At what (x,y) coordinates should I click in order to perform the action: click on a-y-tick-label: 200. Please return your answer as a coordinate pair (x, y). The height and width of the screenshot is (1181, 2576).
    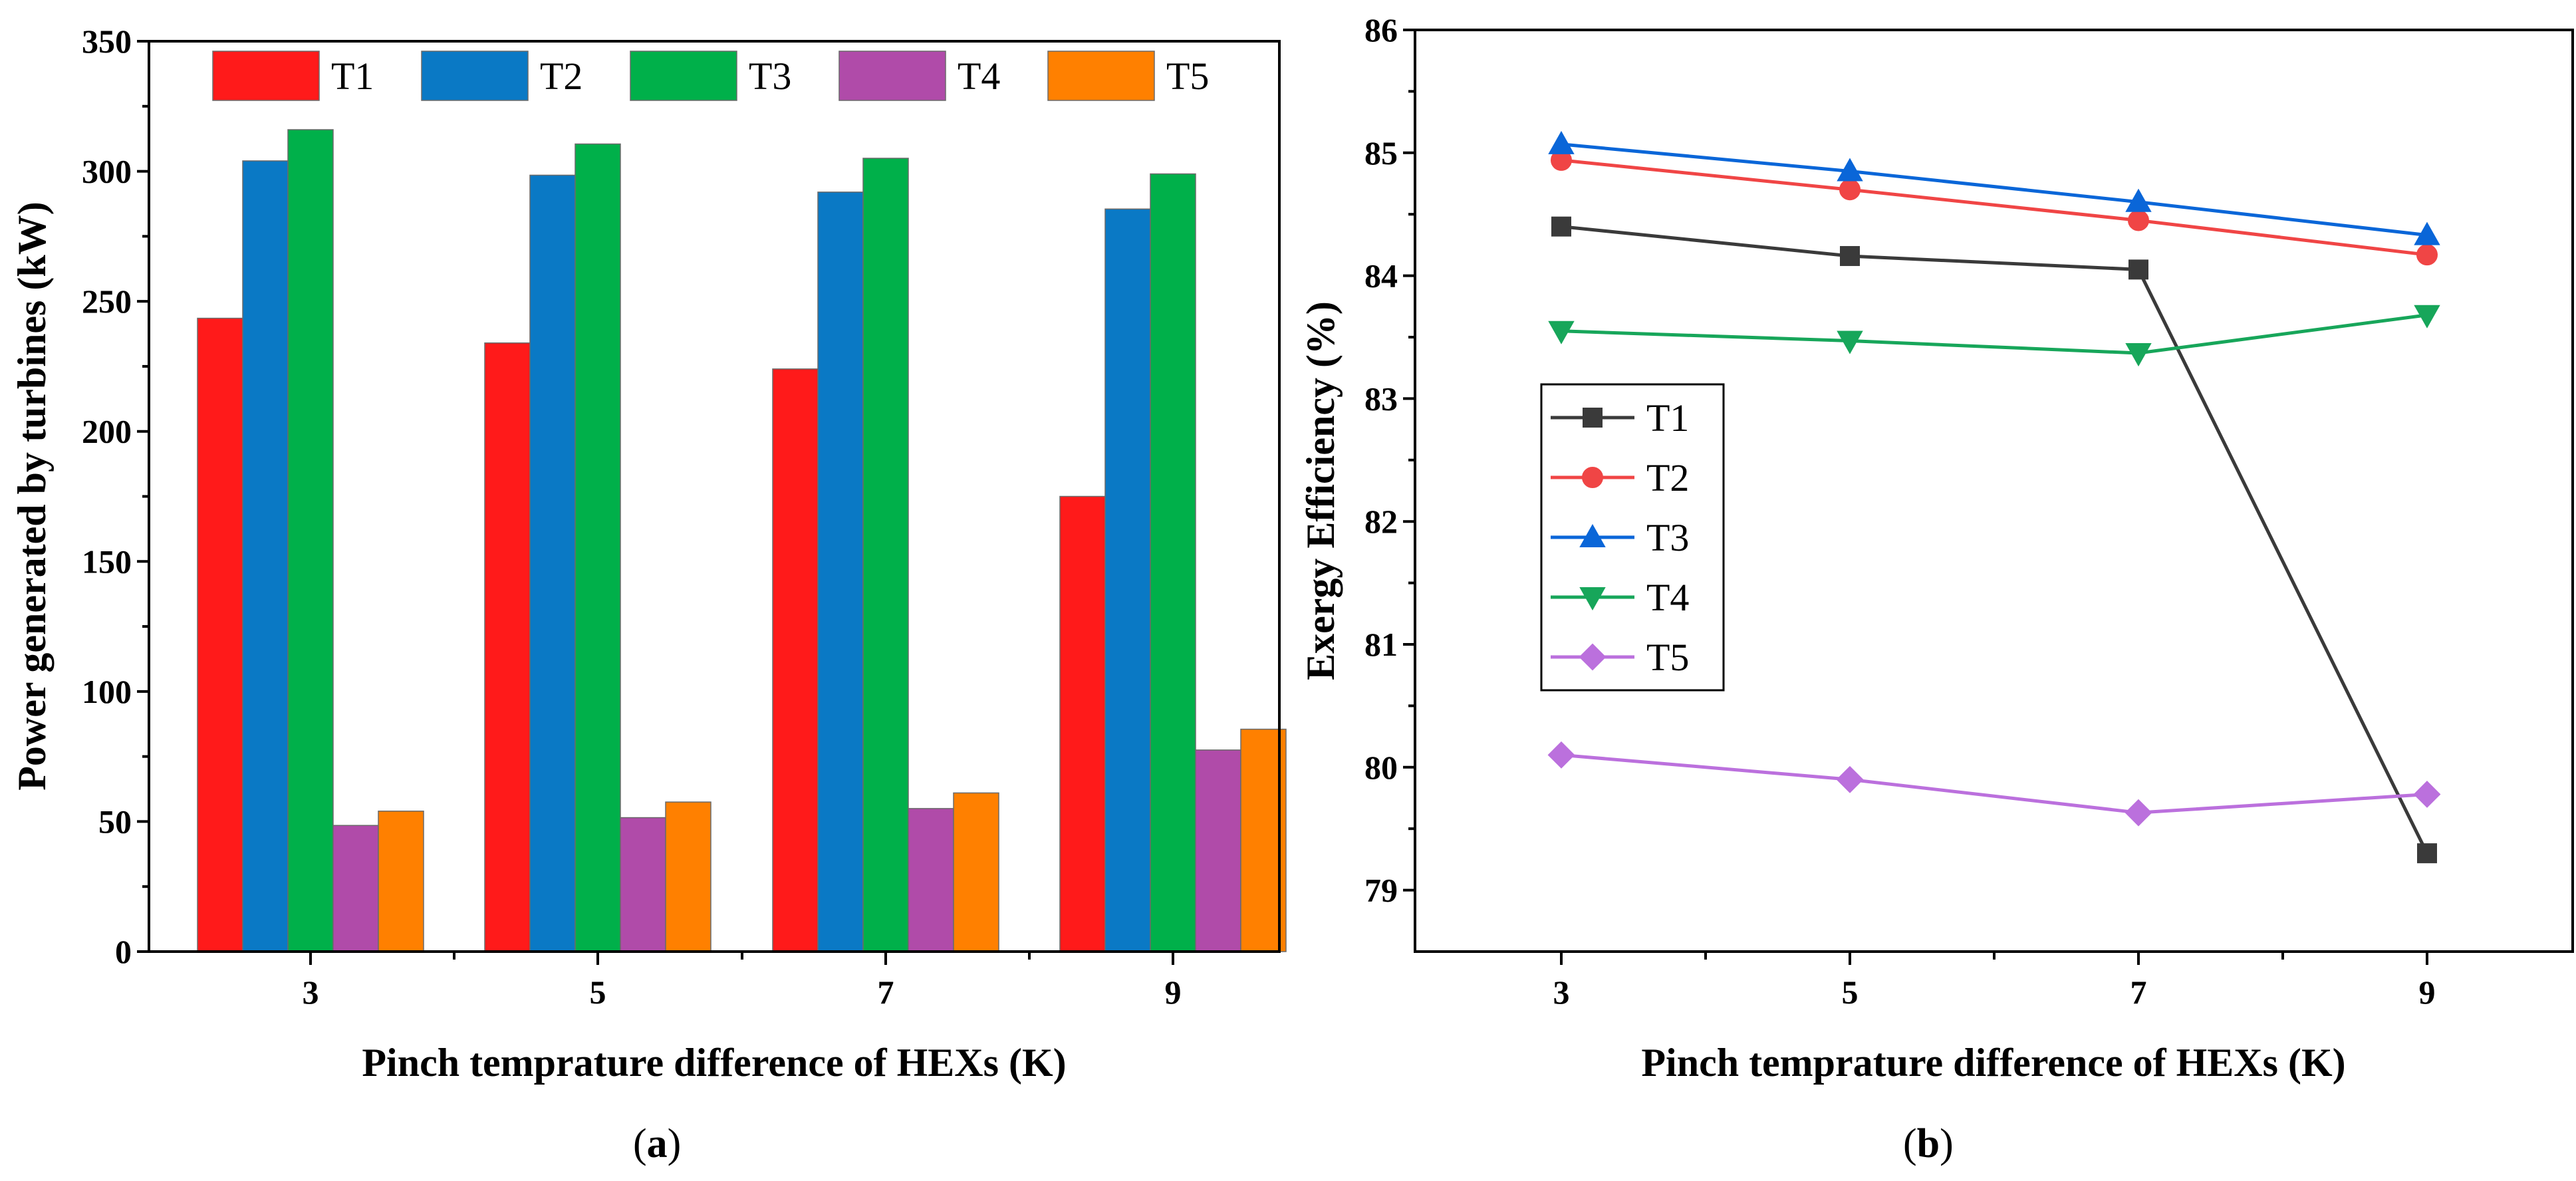
    Looking at the image, I should click on (107, 431).